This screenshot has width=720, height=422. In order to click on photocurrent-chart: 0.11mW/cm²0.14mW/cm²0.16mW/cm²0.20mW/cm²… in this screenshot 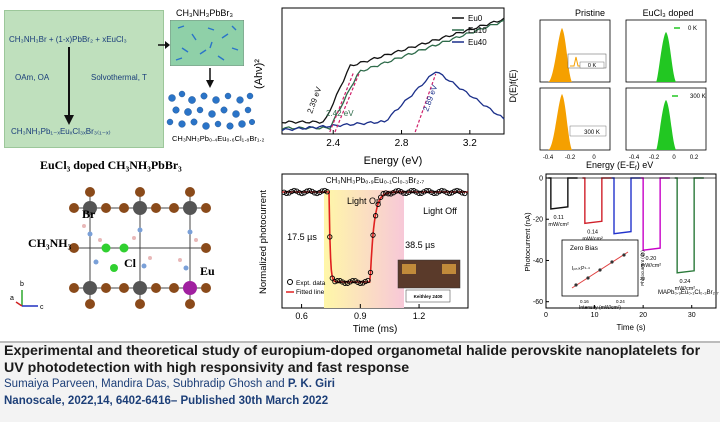, I will do `click(621, 252)`.